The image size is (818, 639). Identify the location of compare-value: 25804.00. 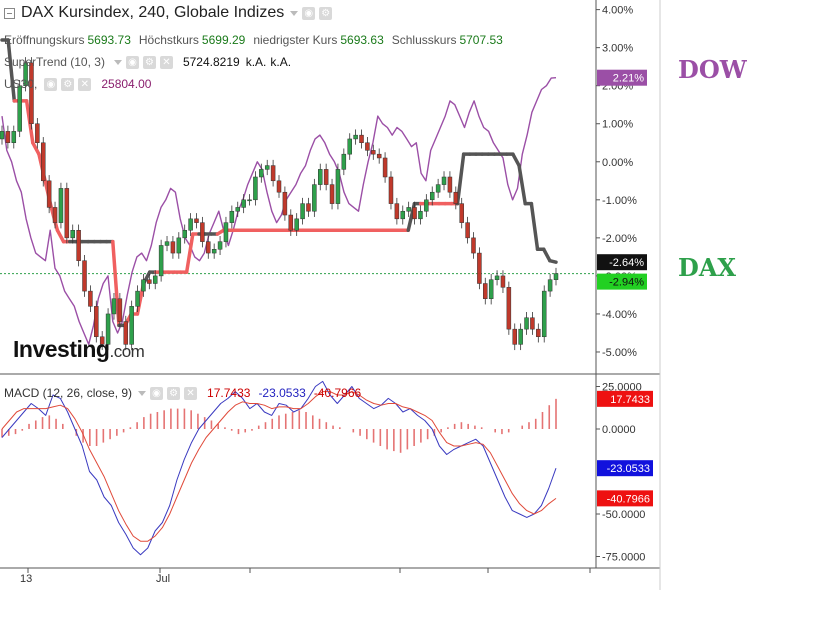
(126, 84).